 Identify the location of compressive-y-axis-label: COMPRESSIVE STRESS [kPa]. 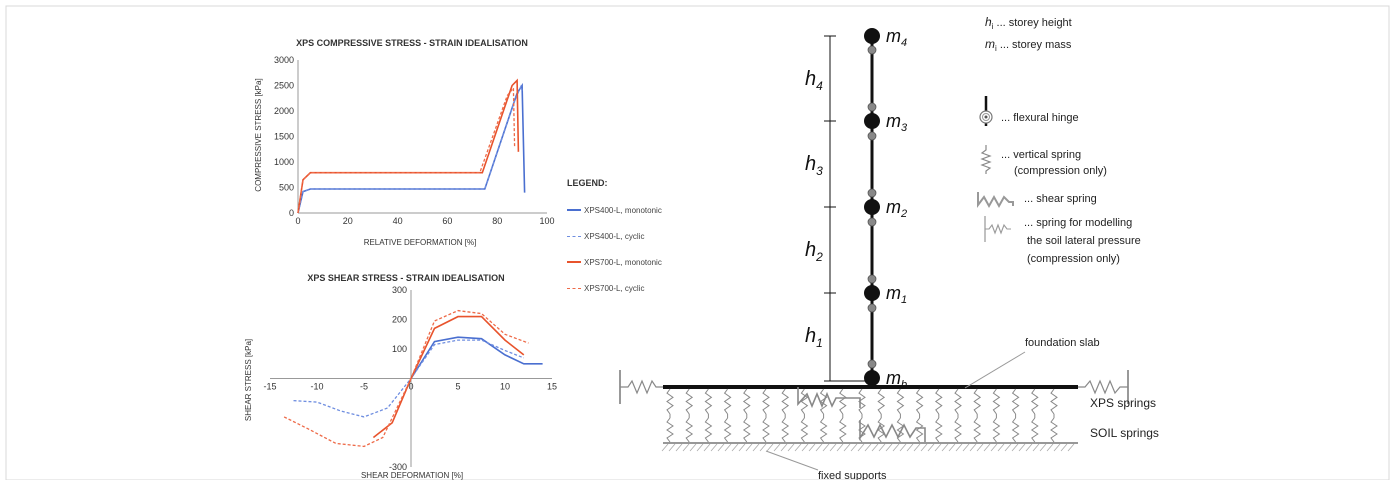
(258, 134).